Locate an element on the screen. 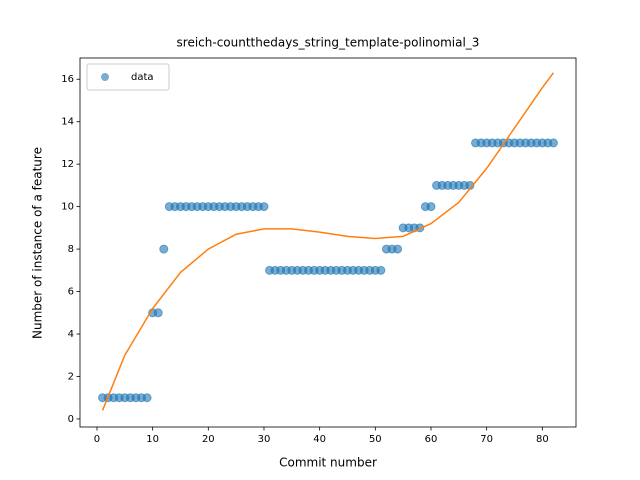  y-tick-label: 14 is located at coordinates (67, 122).